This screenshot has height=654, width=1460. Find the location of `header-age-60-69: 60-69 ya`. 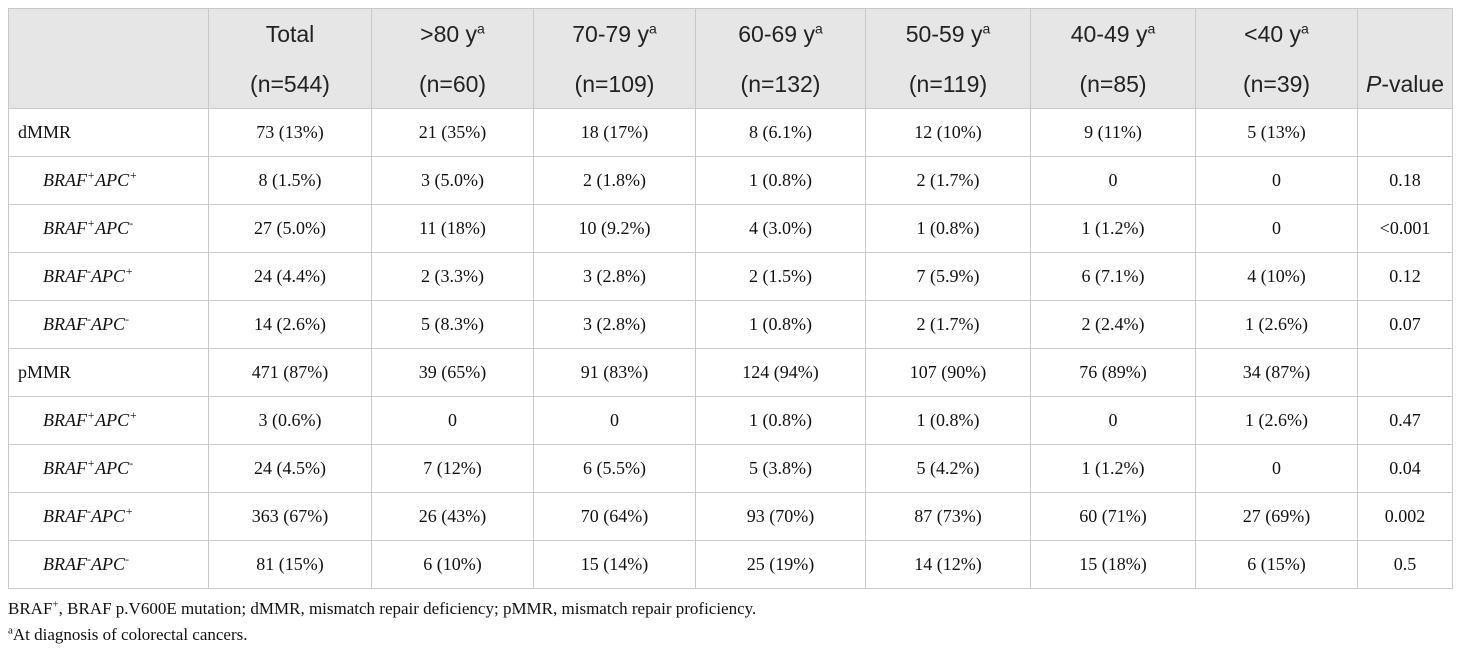

header-age-60-69: 60-69 ya is located at coordinates (780, 34).